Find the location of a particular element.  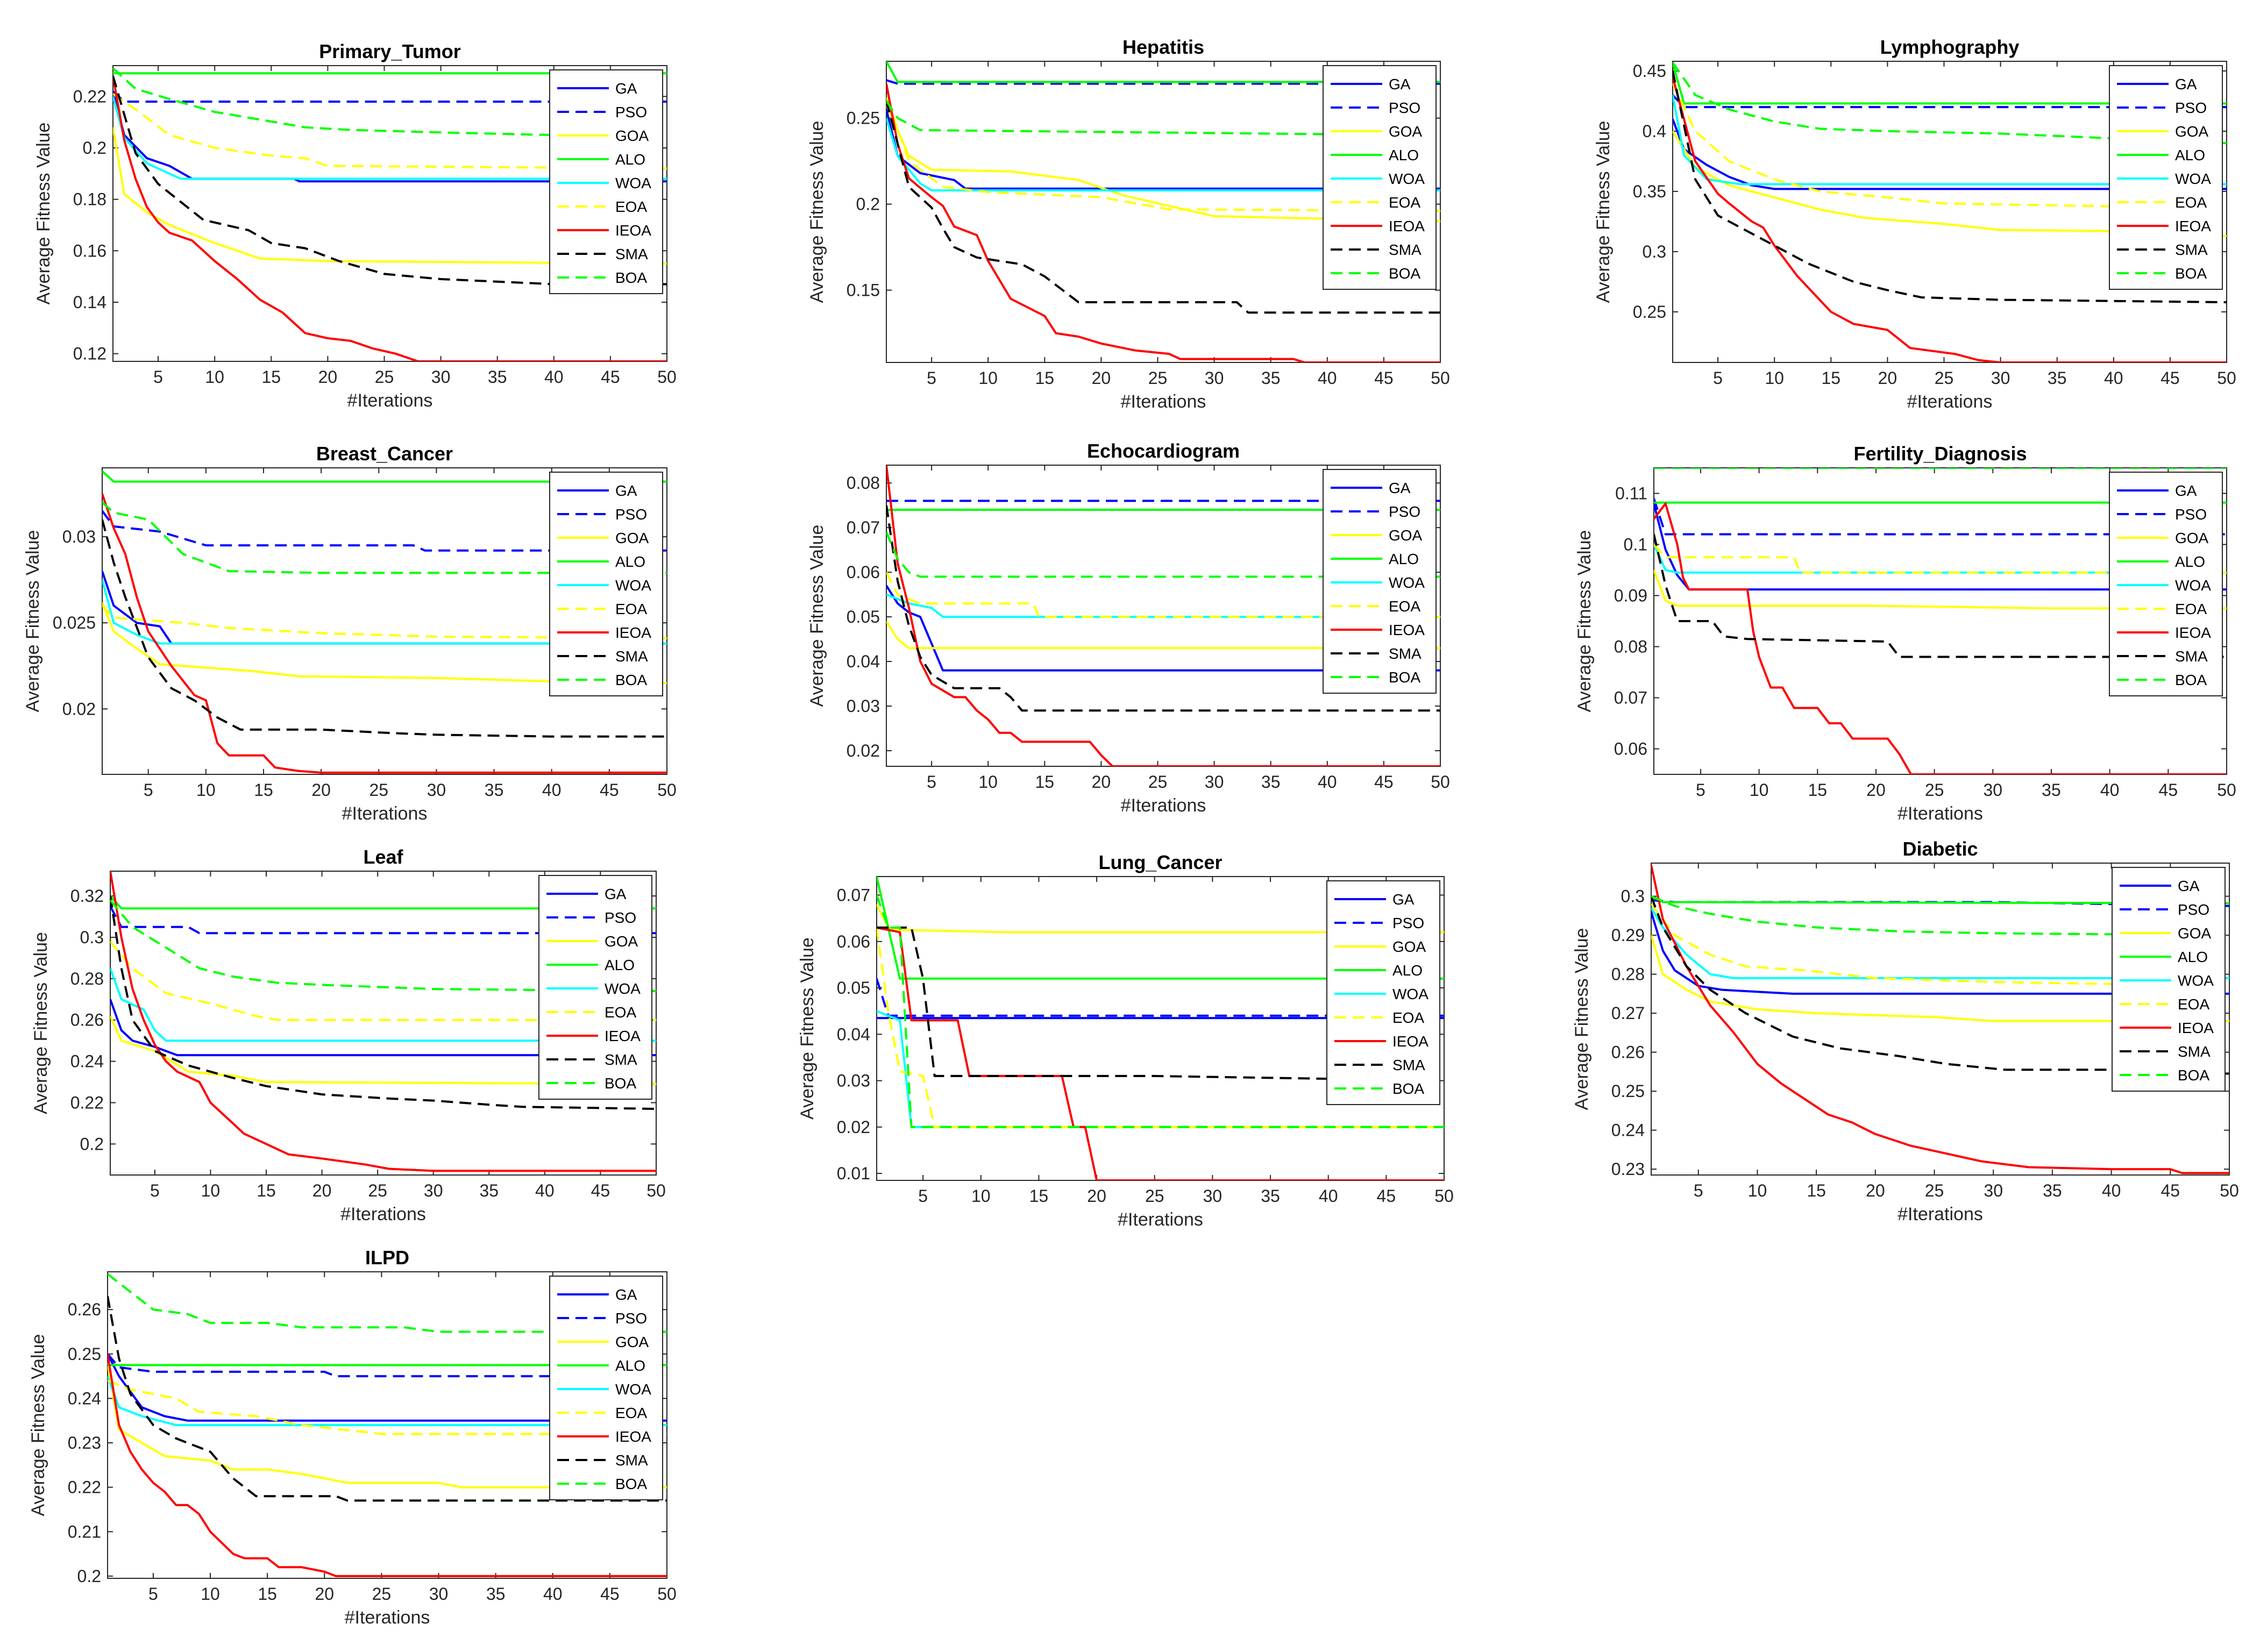

y-tick-label: 0.21 is located at coordinates (84, 1531).